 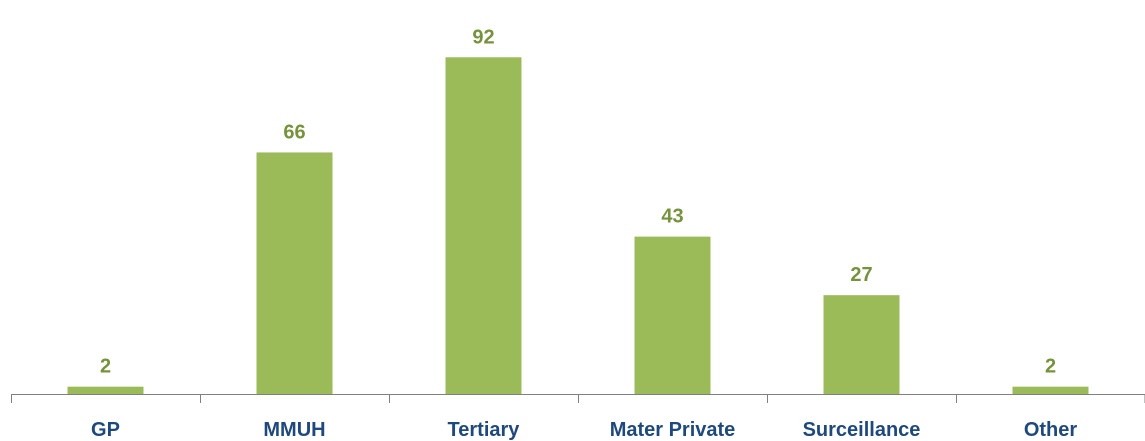 I want to click on tick-label-mmuh: MMUH, so click(x=294, y=430).